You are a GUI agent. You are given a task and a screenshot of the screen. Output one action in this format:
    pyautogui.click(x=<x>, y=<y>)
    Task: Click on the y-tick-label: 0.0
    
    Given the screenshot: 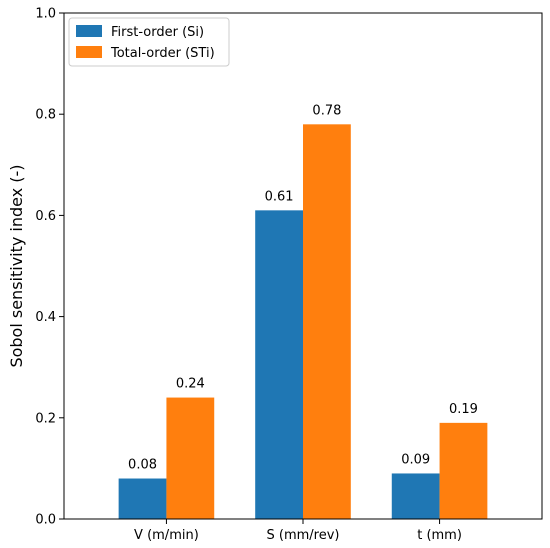 What is the action you would take?
    pyautogui.click(x=45, y=520)
    